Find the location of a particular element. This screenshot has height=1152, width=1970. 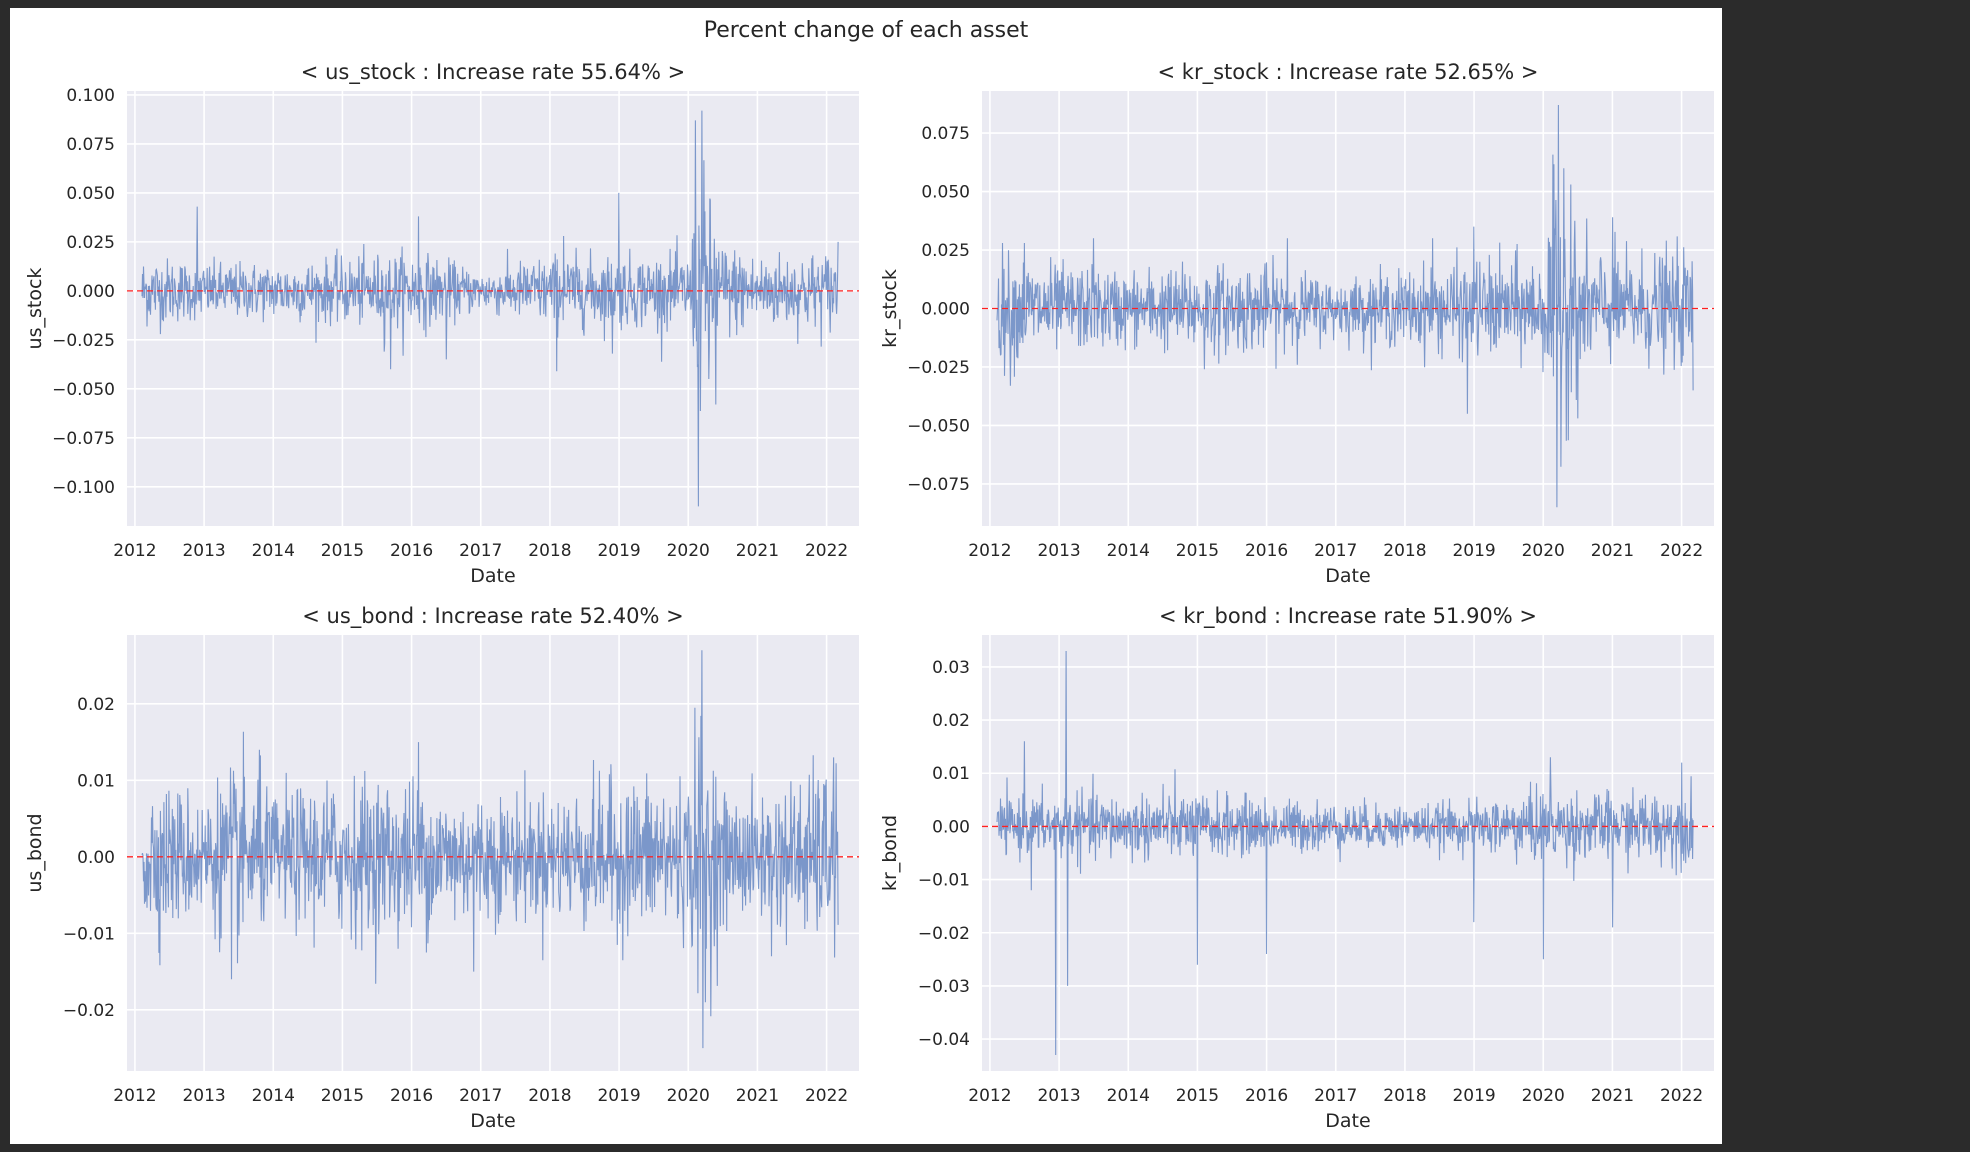

y-axis-label: us_bond is located at coordinates (35, 852).